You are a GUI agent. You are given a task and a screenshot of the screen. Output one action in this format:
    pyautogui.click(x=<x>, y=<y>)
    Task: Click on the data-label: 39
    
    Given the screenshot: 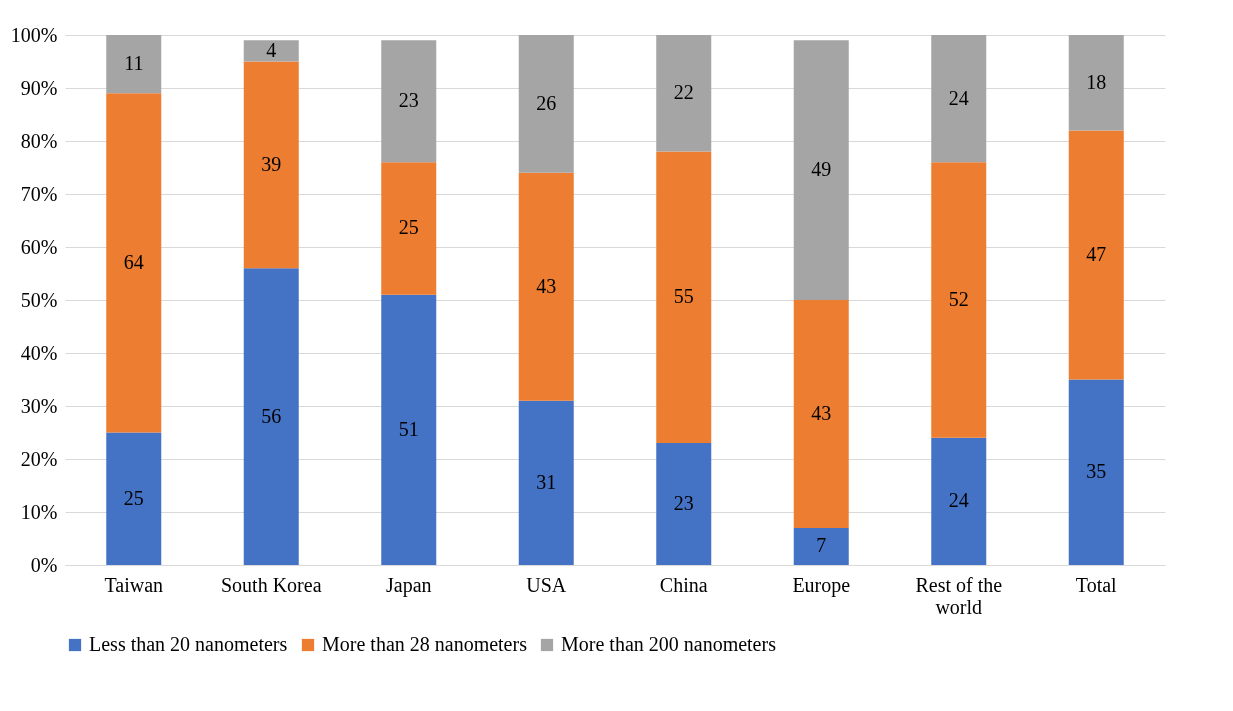 What is the action you would take?
    pyautogui.click(x=271, y=163)
    